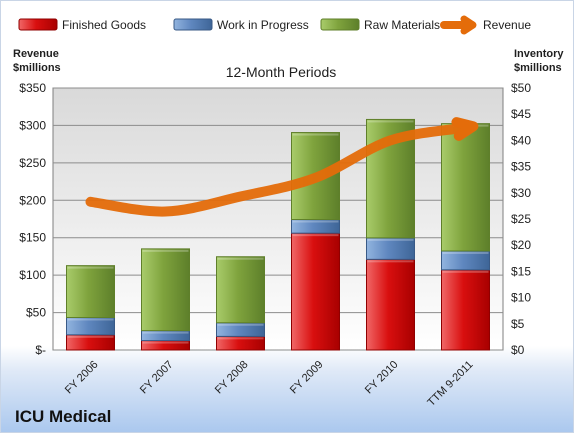  I want to click on right-tick-label: $5, so click(518, 324).